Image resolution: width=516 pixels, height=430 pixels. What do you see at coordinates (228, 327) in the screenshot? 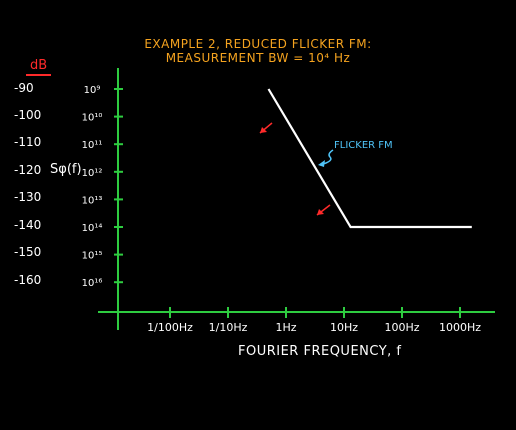
I see `x-tick-label: 1/10Hz` at bounding box center [228, 327].